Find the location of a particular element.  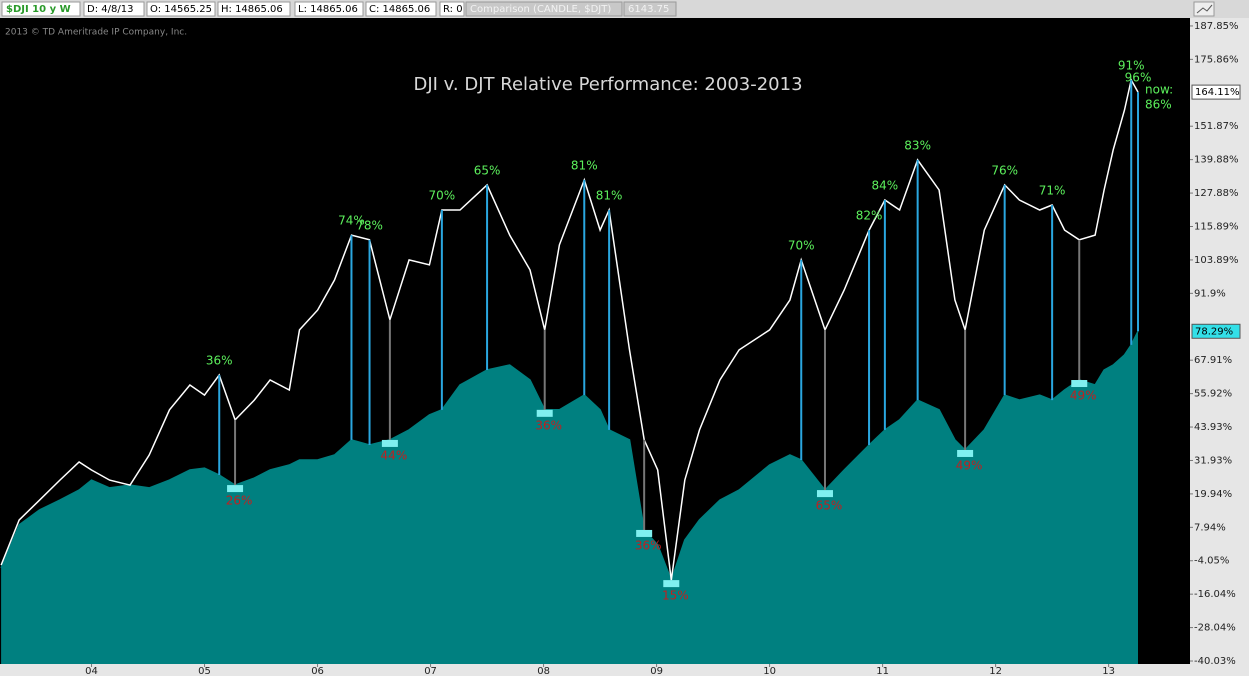

low-label: 65% is located at coordinates (829, 506).